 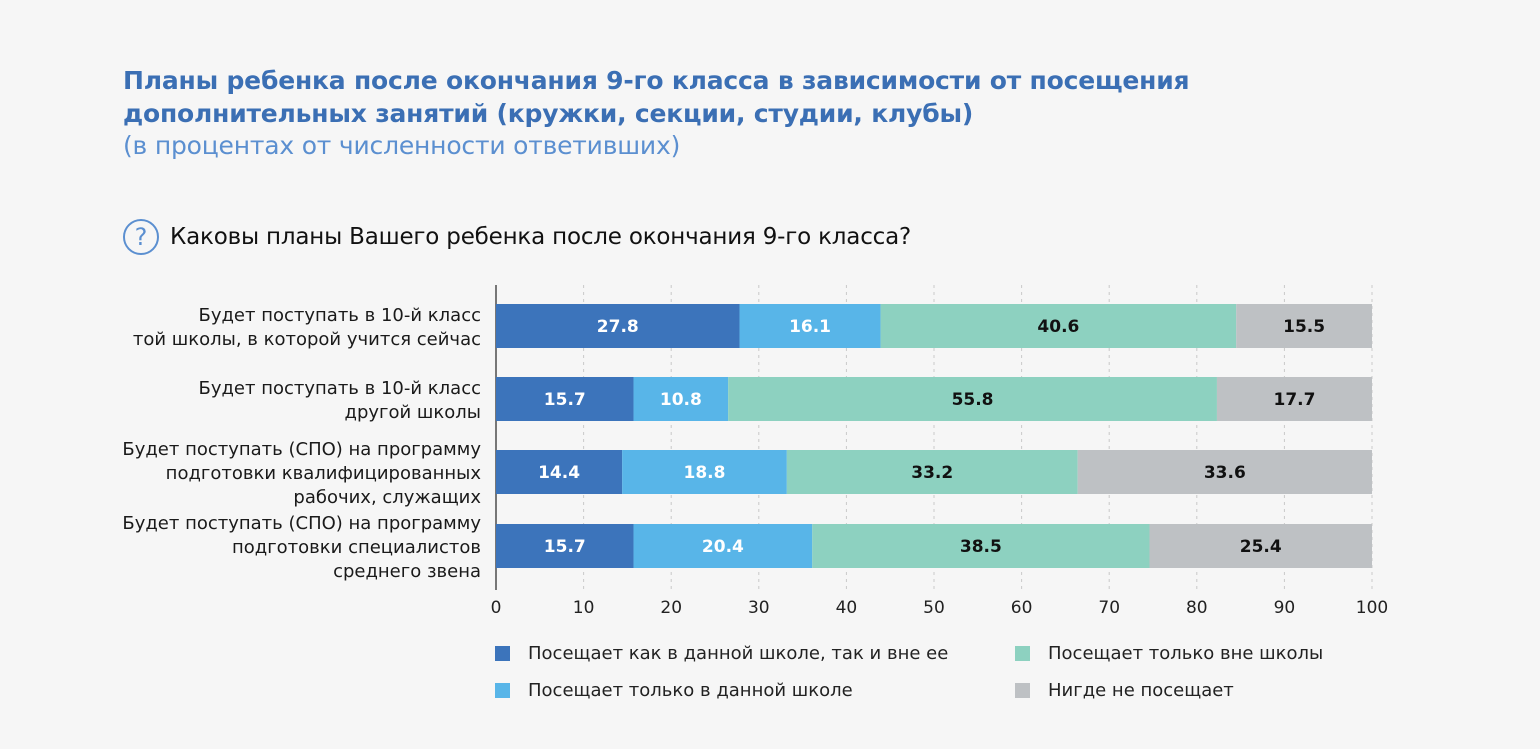 I want to click on x-tick-label: 10, so click(x=584, y=608).